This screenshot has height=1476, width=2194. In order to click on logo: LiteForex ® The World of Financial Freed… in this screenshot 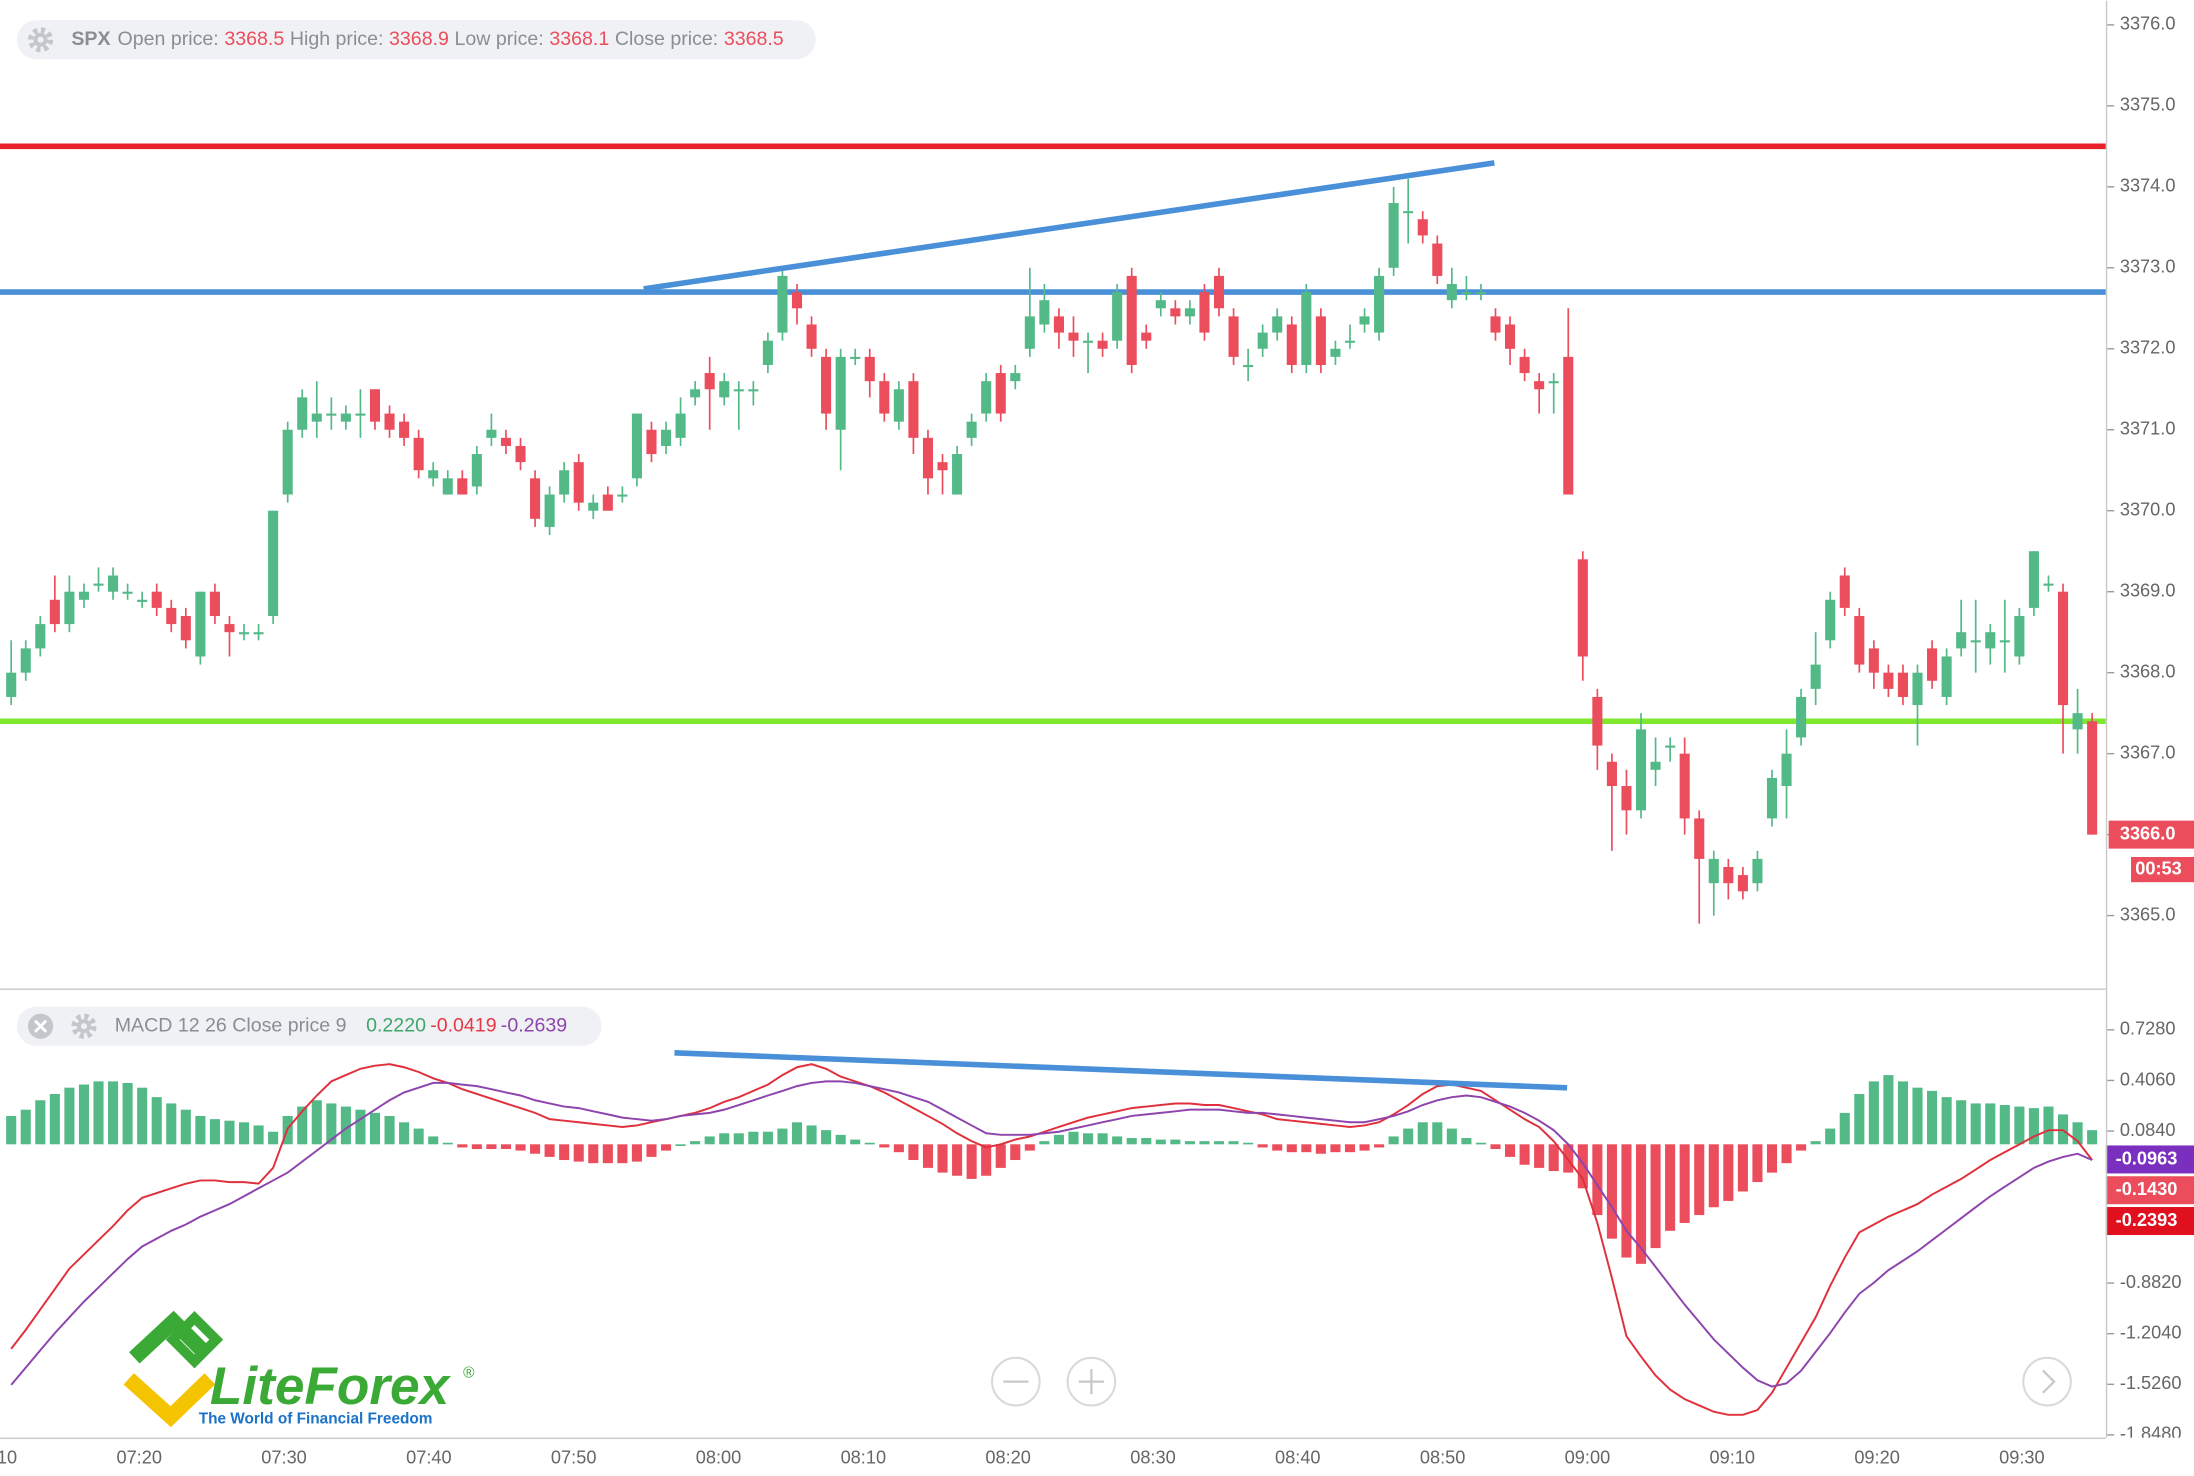, I will do `click(299, 1368)`.